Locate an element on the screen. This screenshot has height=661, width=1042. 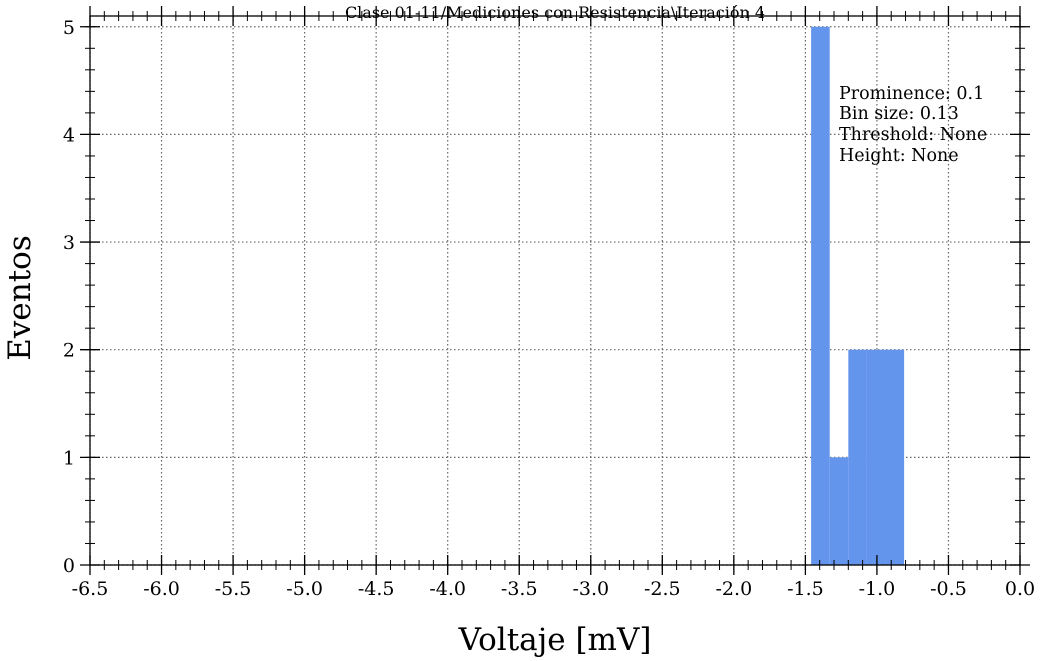
y-tick-label: 4 is located at coordinates (69, 135).